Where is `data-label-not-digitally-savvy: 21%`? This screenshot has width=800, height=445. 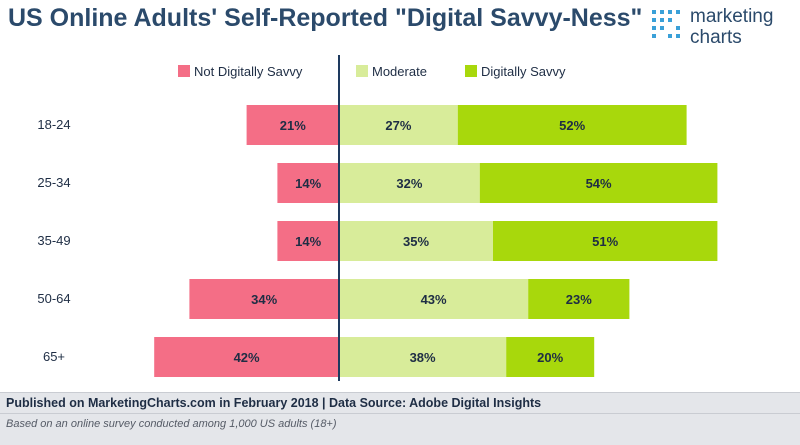 data-label-not-digitally-savvy: 21% is located at coordinates (293, 125).